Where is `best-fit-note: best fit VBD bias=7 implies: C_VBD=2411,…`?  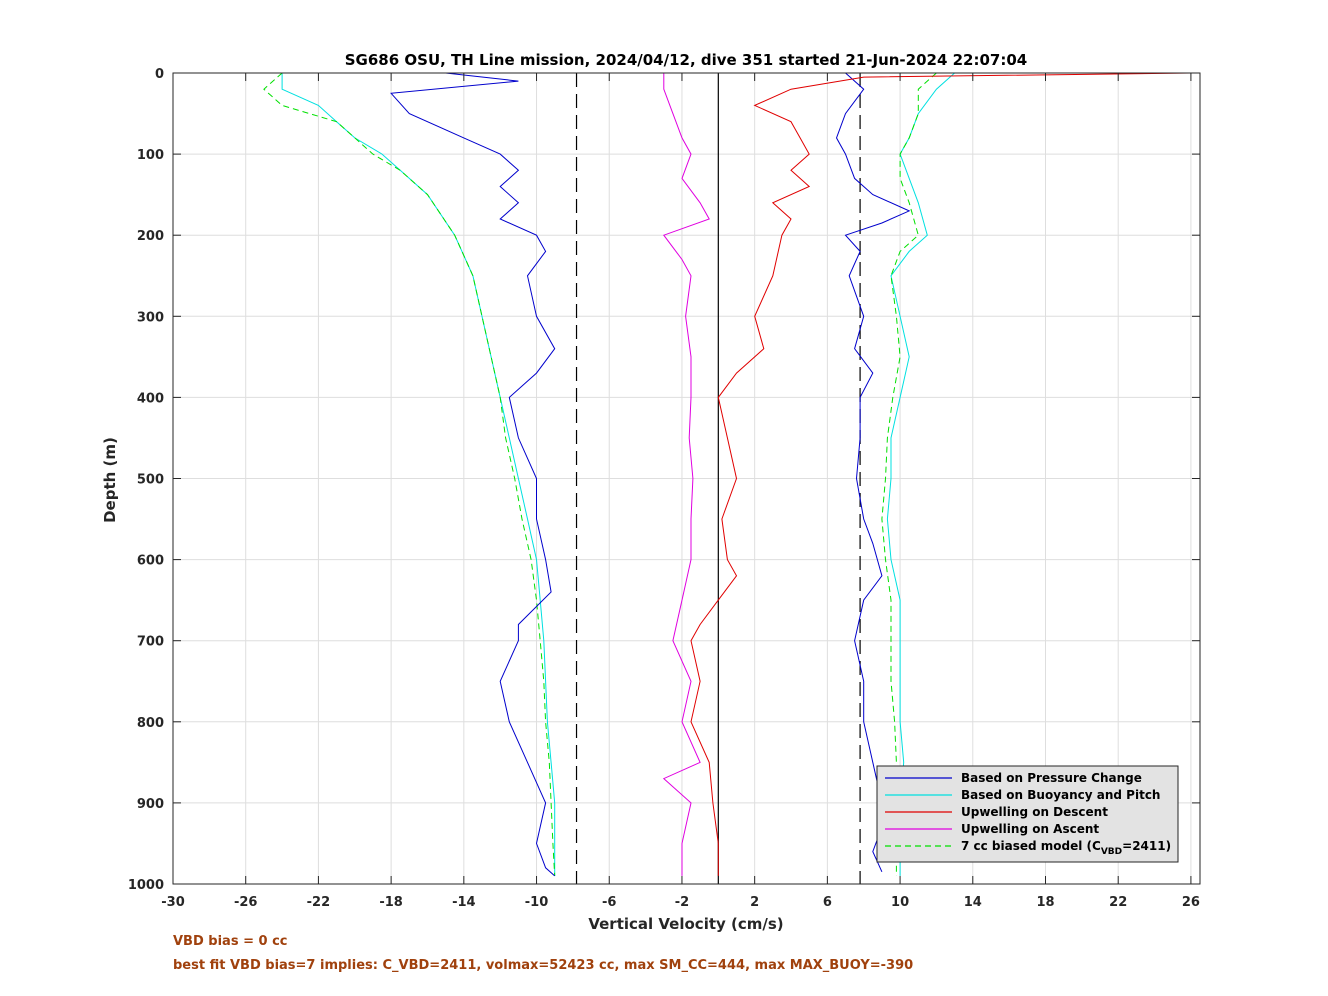
best-fit-note: best fit VBD bias=7 implies: C_VBD=2411,… is located at coordinates (543, 965).